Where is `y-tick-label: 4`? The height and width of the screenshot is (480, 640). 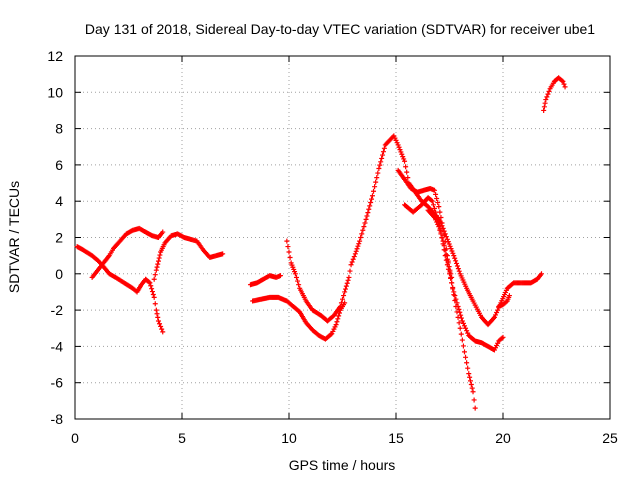 y-tick-label: 4 is located at coordinates (59, 201).